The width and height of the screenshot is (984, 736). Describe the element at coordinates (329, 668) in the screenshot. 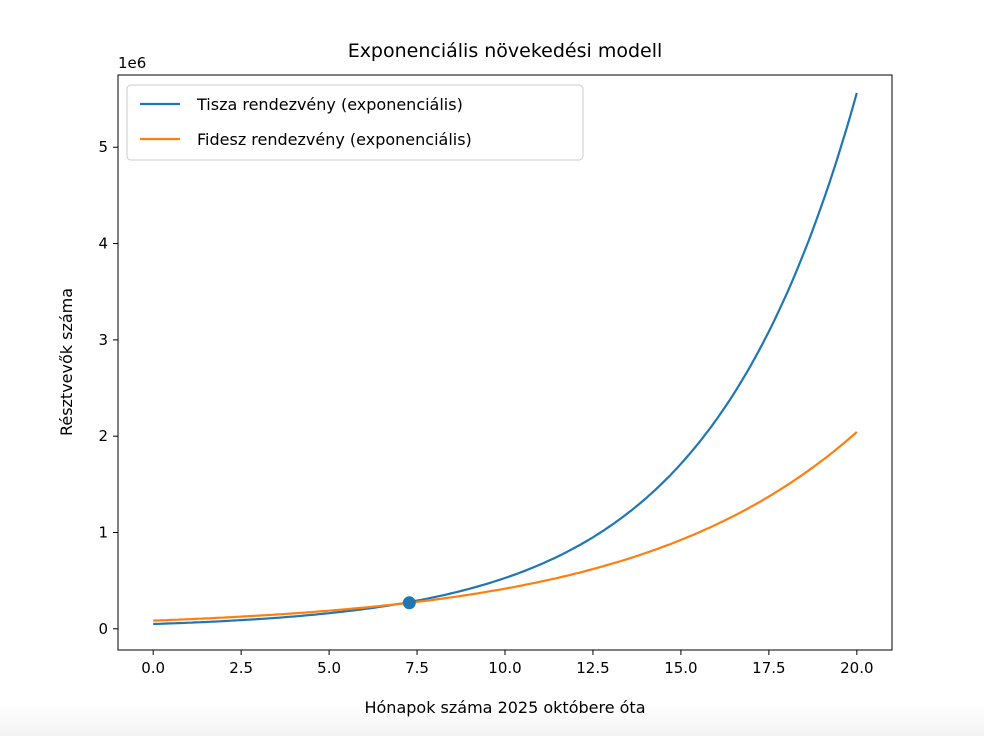

I see `x-tick-label: 5.0` at that location.